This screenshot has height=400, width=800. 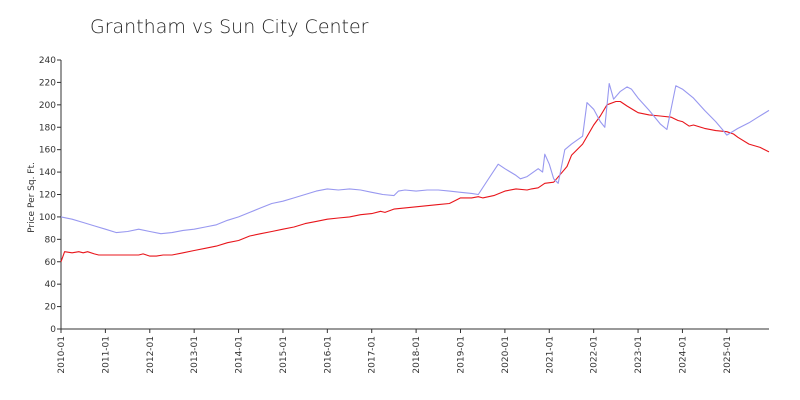 What do you see at coordinates (47, 128) in the screenshot?
I see `y-tick-label: 180` at bounding box center [47, 128].